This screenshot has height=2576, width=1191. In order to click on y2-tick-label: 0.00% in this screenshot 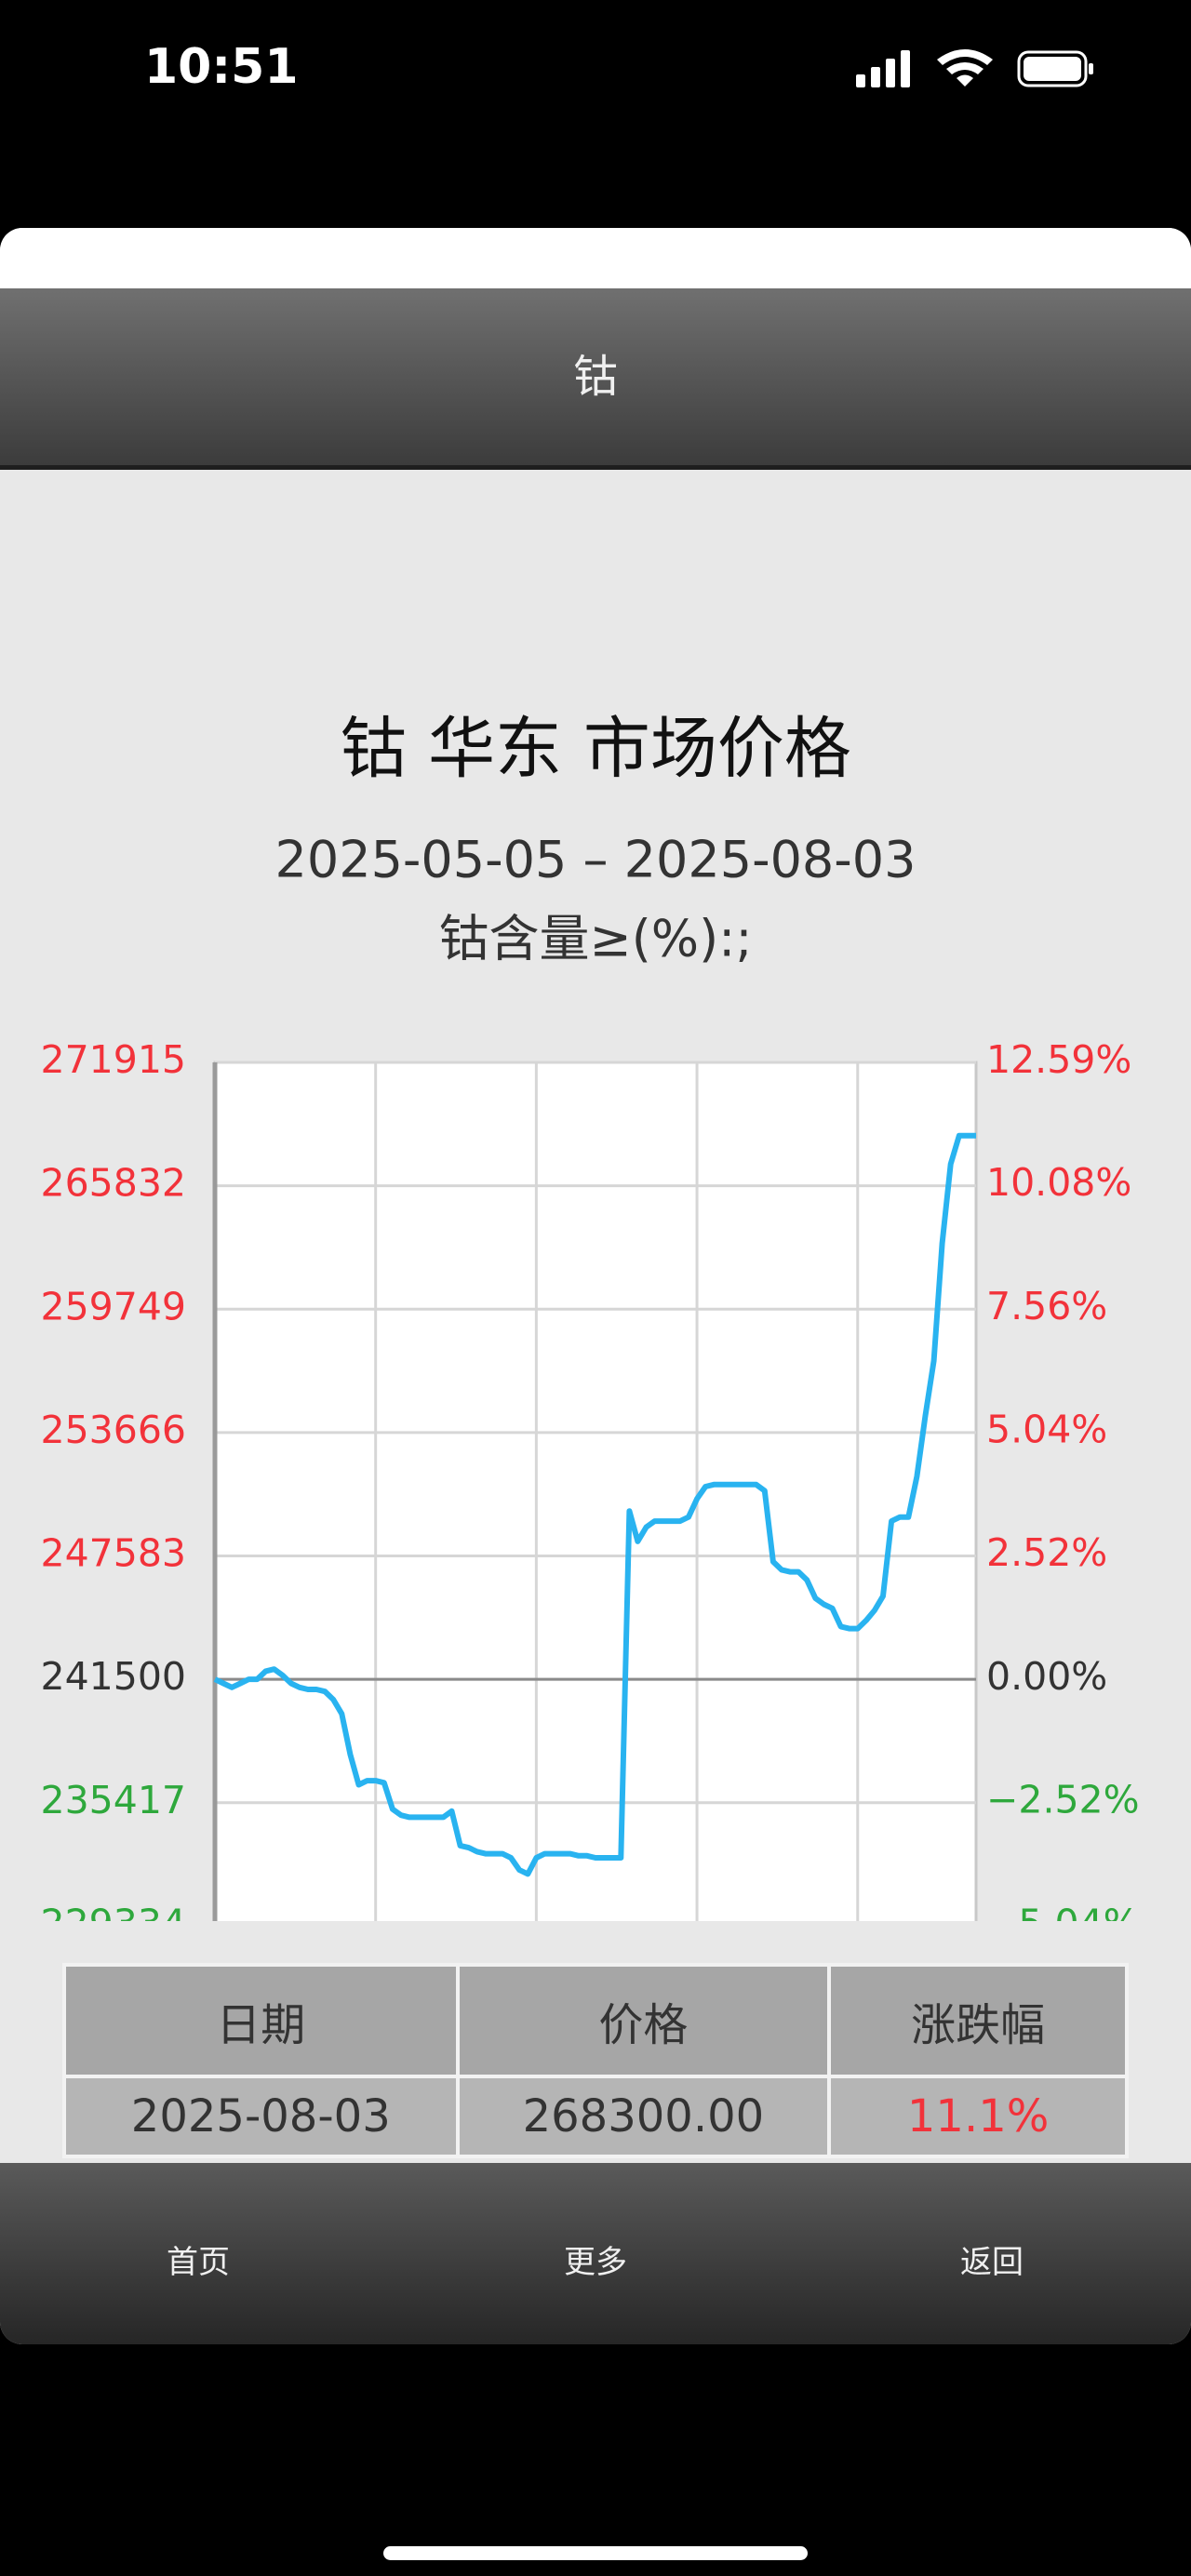, I will do `click(1046, 1676)`.